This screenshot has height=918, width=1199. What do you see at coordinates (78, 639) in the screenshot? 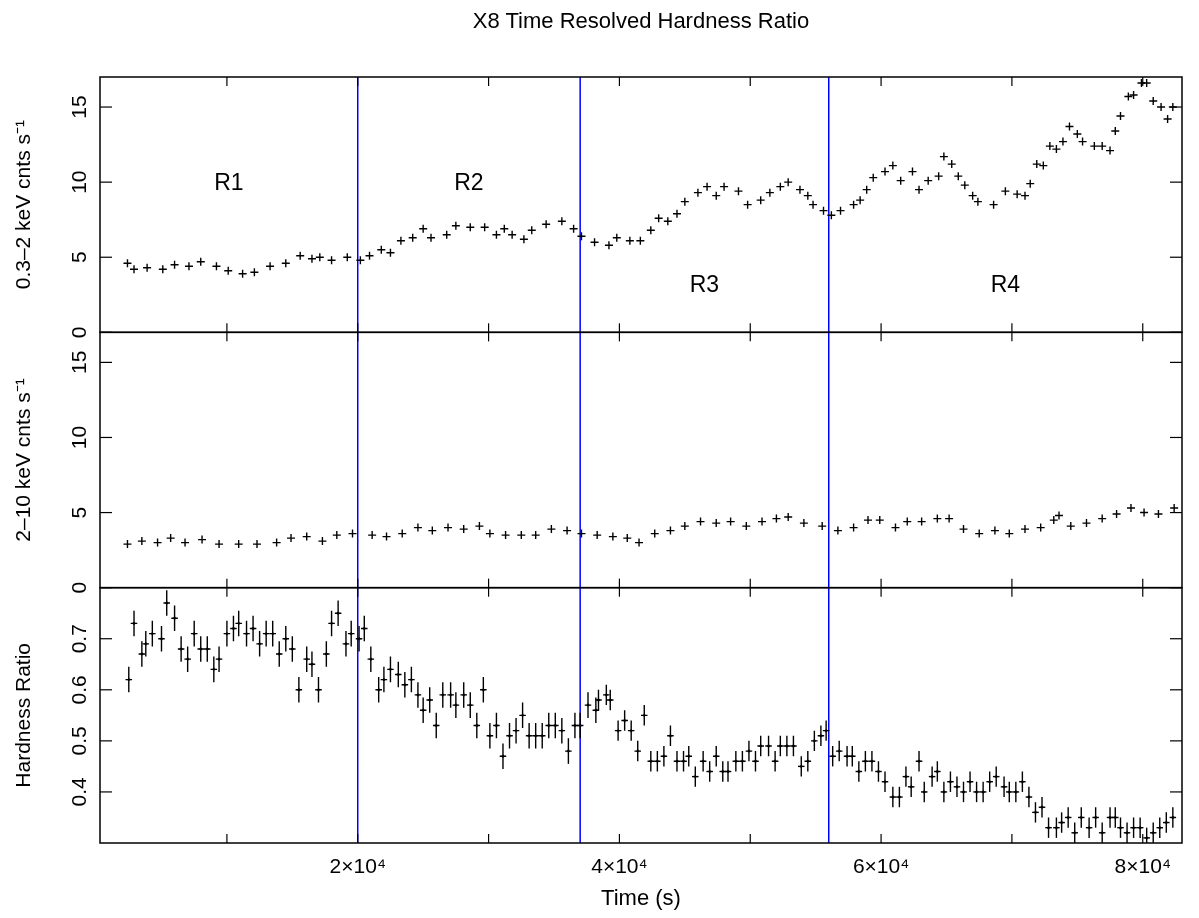
I see `y-tick-label: 0.7` at bounding box center [78, 639].